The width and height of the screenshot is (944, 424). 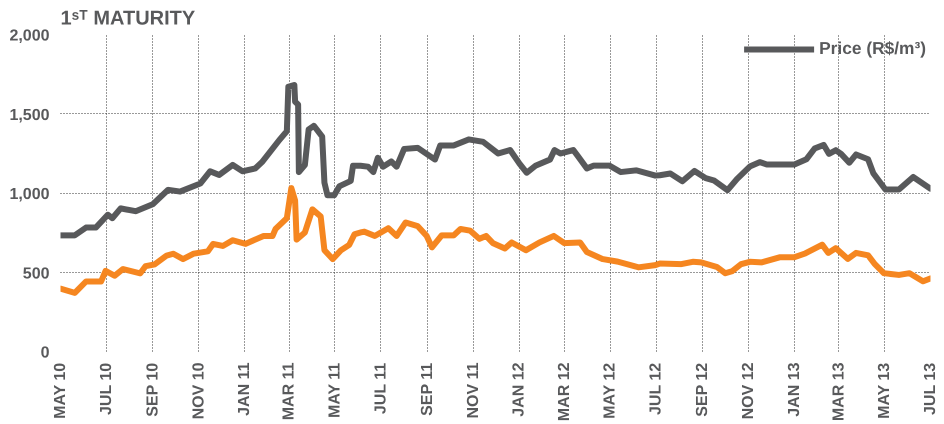 I want to click on x-tick-label: MAR 11, so click(x=289, y=391).